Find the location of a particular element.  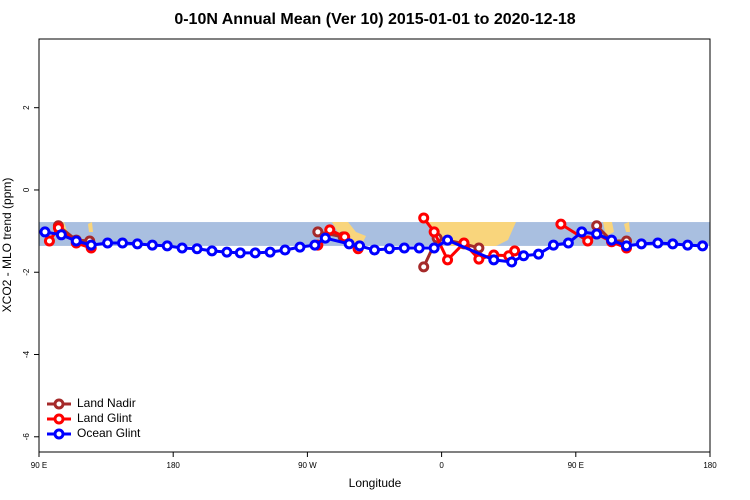

x-tick-label: 0 is located at coordinates (441, 465).